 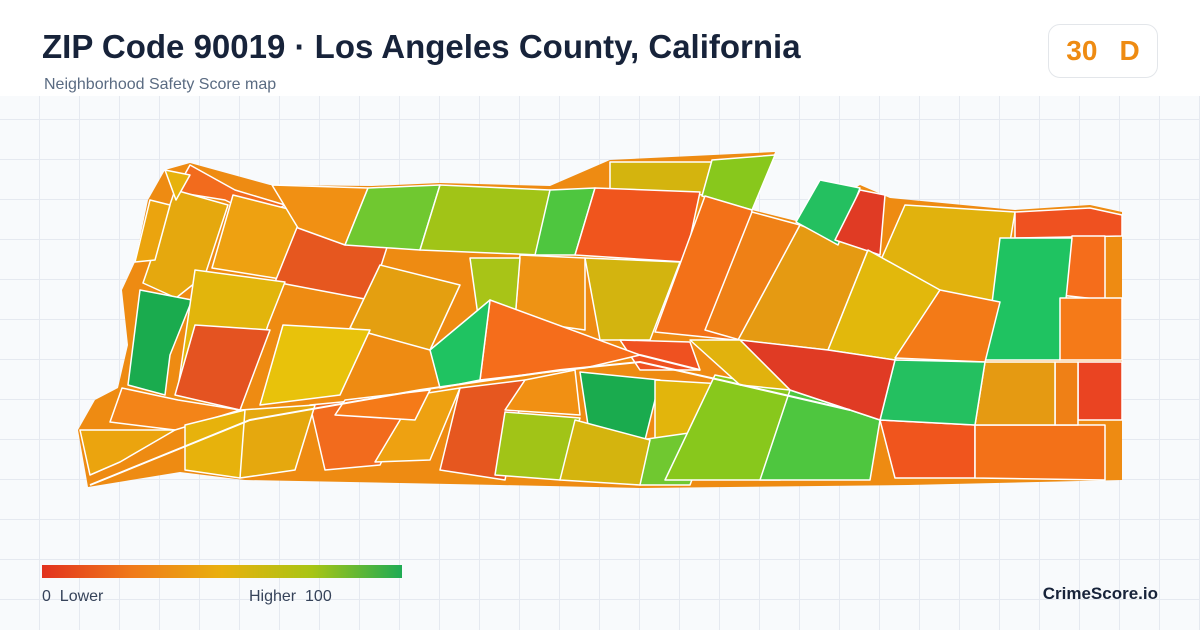 I want to click on safety-grade: D, so click(x=1129, y=50).